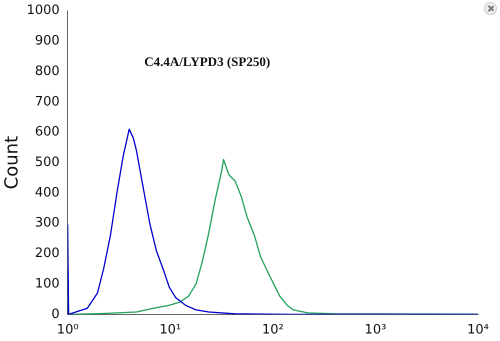 The height and width of the screenshot is (341, 500). I want to click on y-tick-label: 400, so click(47, 192).